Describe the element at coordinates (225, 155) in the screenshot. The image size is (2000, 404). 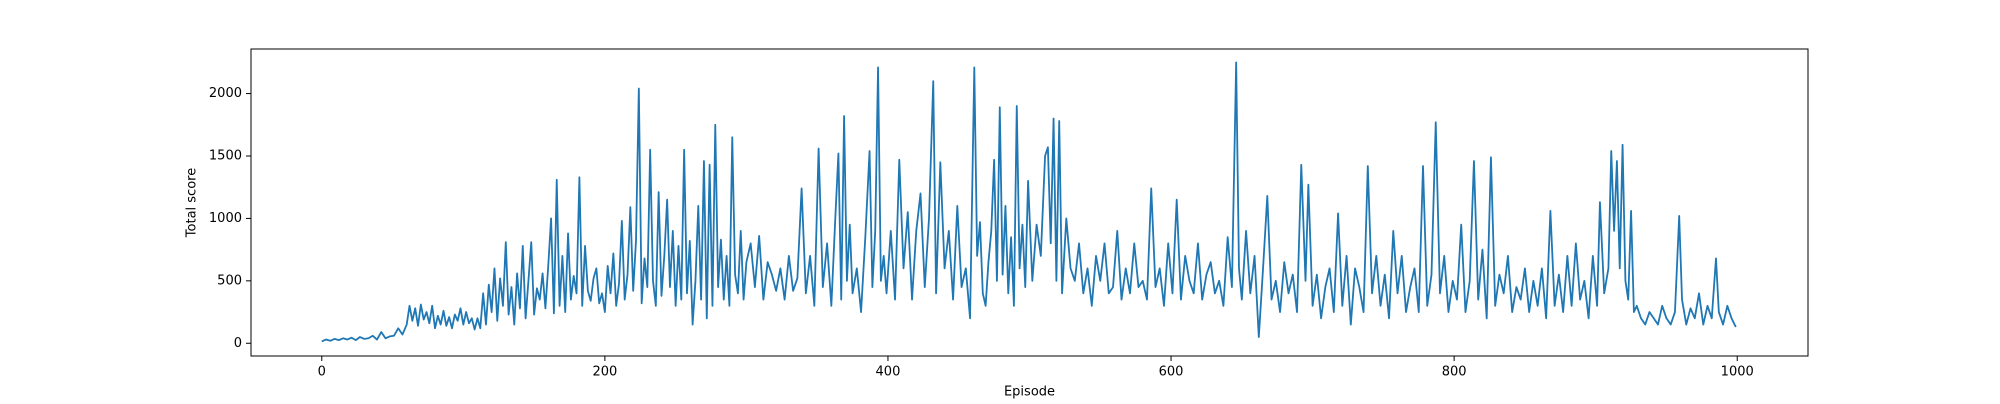
I see `y-tick-label: 1500` at that location.